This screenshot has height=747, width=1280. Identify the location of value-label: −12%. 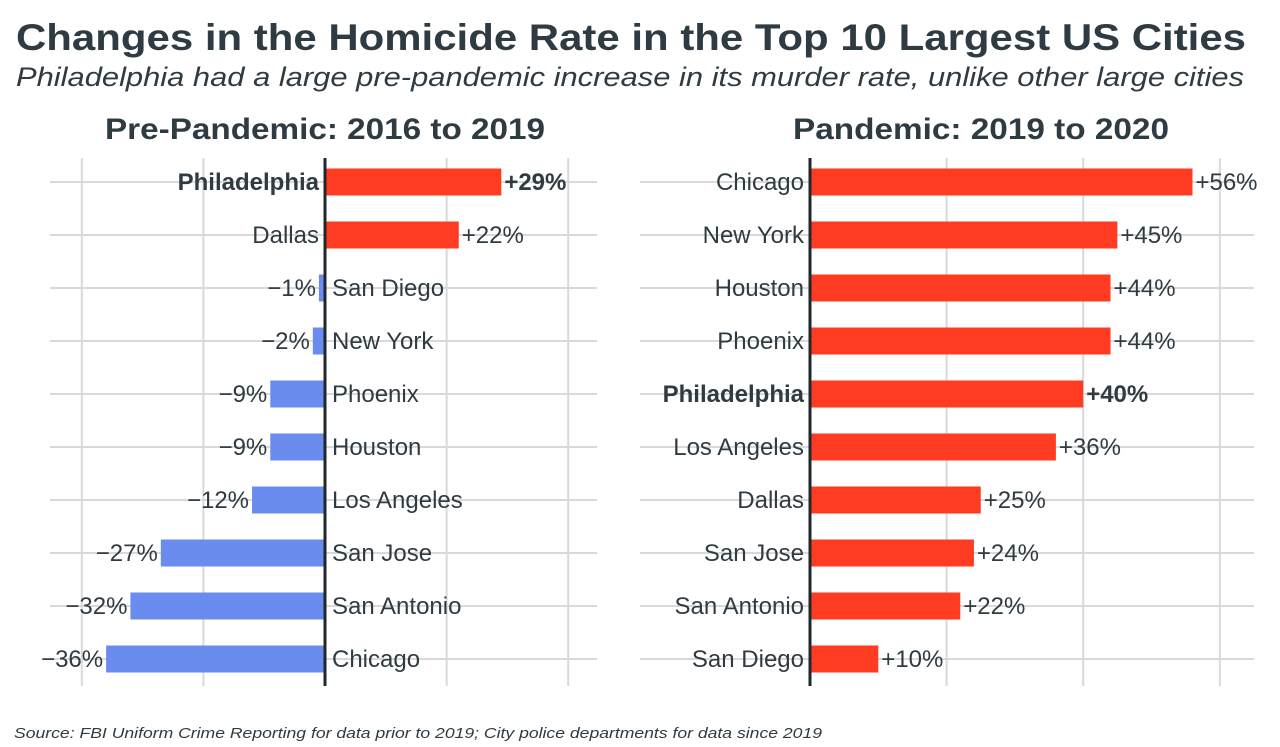
(218, 500).